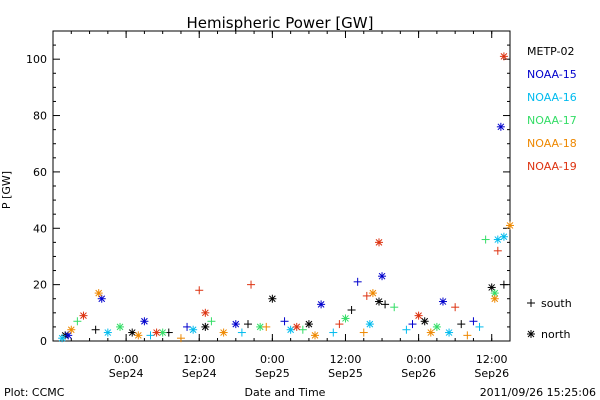 This screenshot has height=400, width=600. Describe the element at coordinates (418, 373) in the screenshot. I see `x-tick-label-date: Sep26` at that location.